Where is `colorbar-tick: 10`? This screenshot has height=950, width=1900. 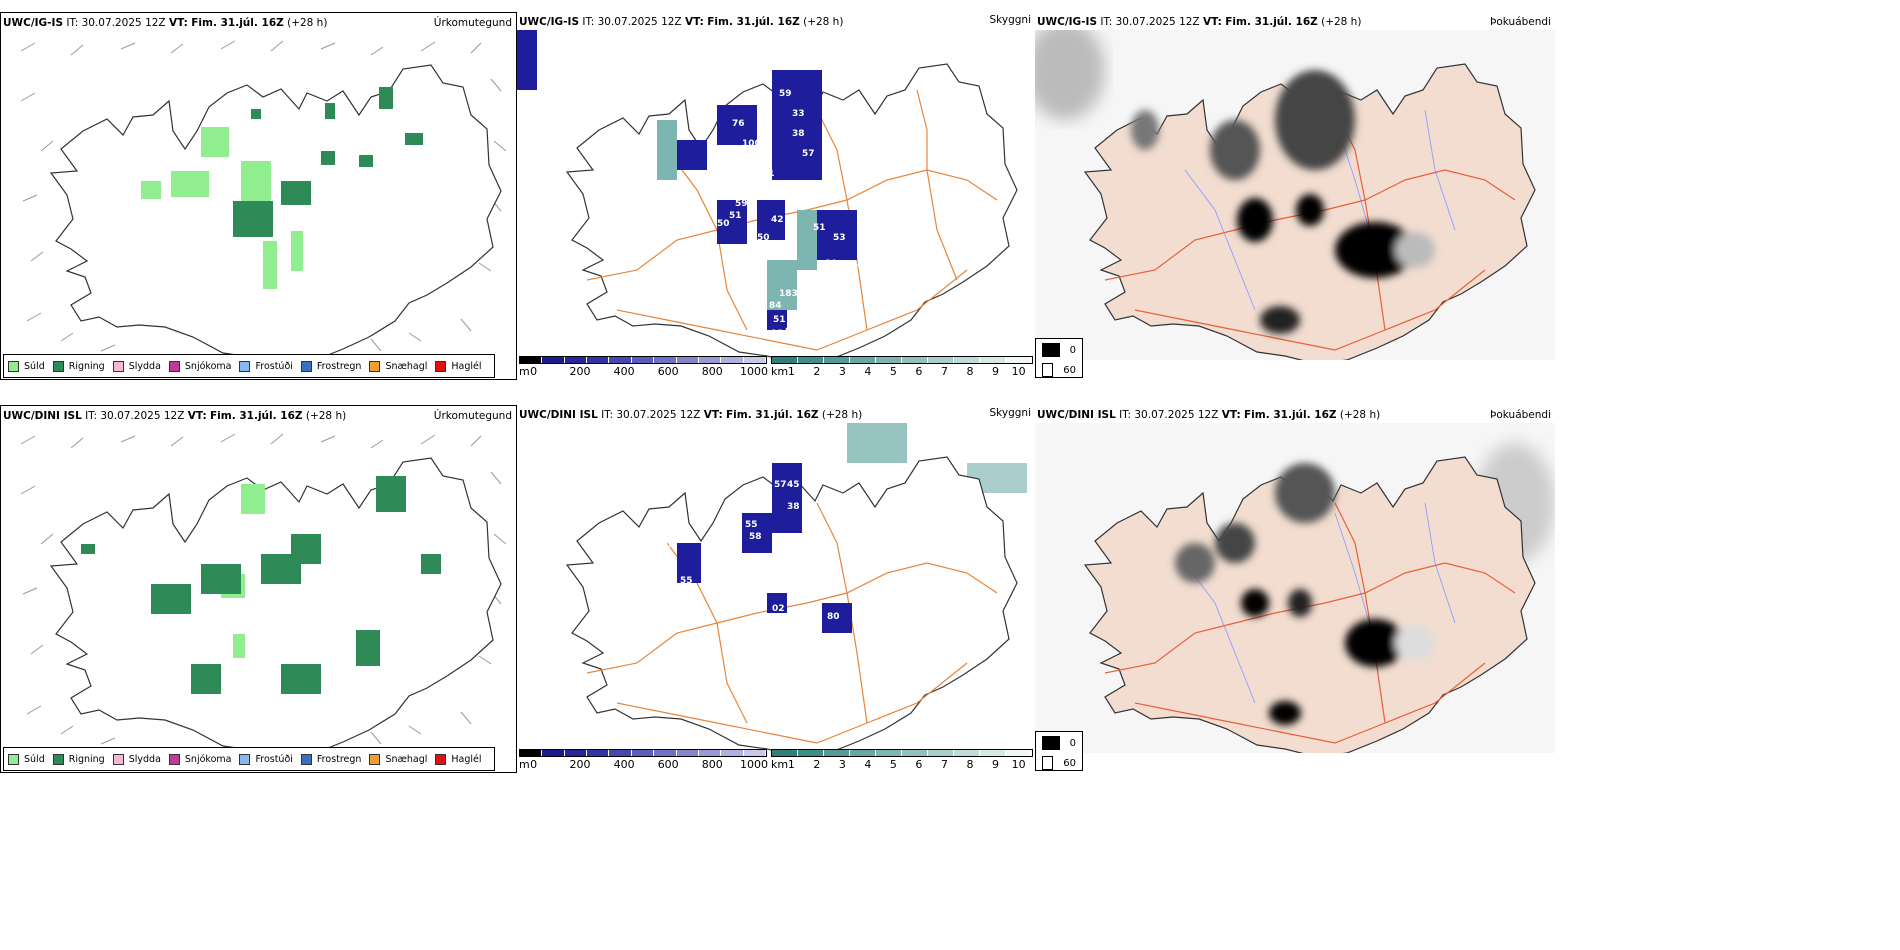 colorbar-tick: 10 is located at coordinates (1018, 371).